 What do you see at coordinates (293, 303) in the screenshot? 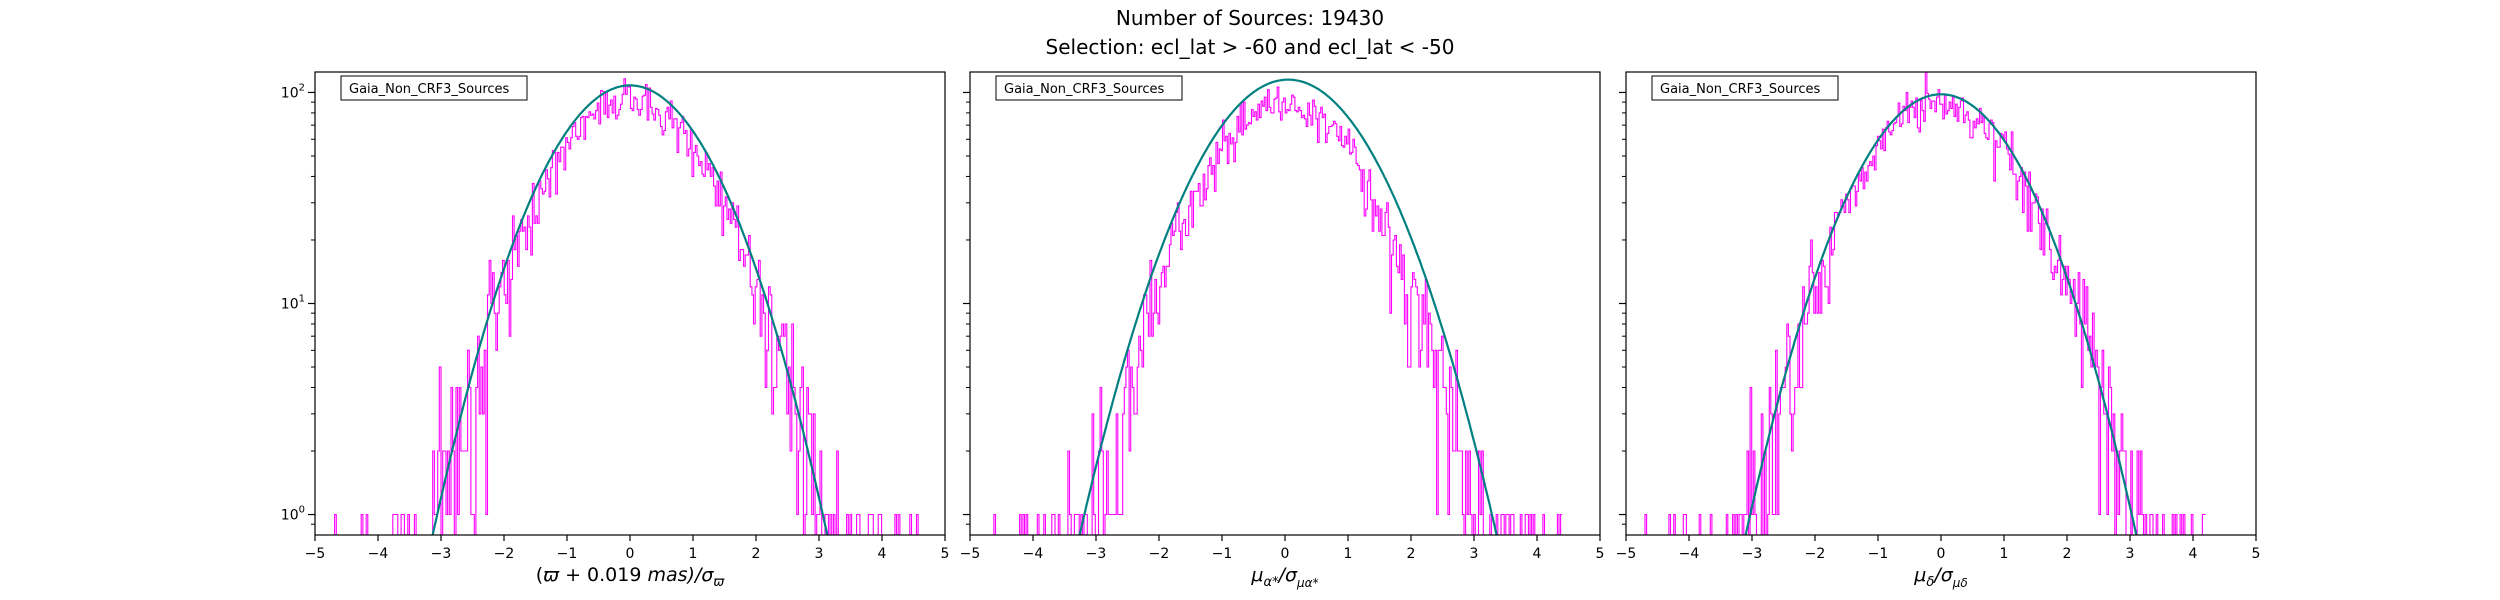
I see `y-tick-label: 10¹` at bounding box center [293, 303].